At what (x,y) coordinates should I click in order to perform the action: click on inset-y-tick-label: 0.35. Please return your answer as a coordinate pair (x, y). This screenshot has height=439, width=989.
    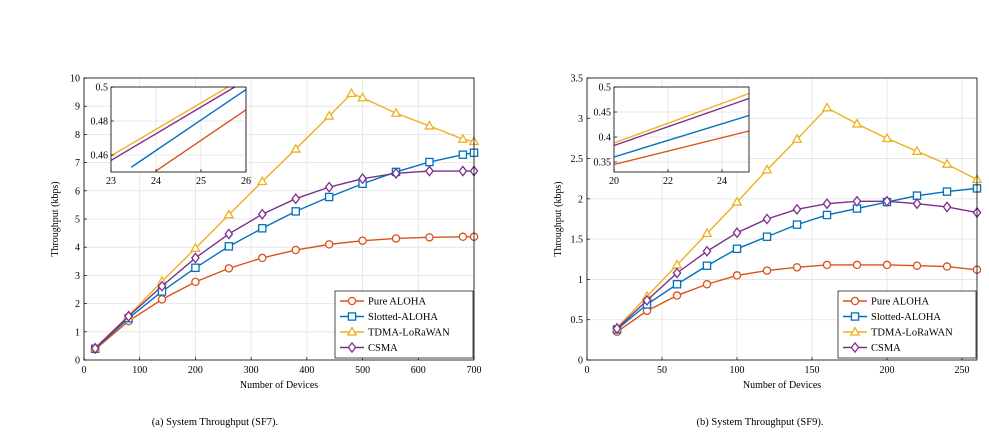
    Looking at the image, I should click on (603, 163).